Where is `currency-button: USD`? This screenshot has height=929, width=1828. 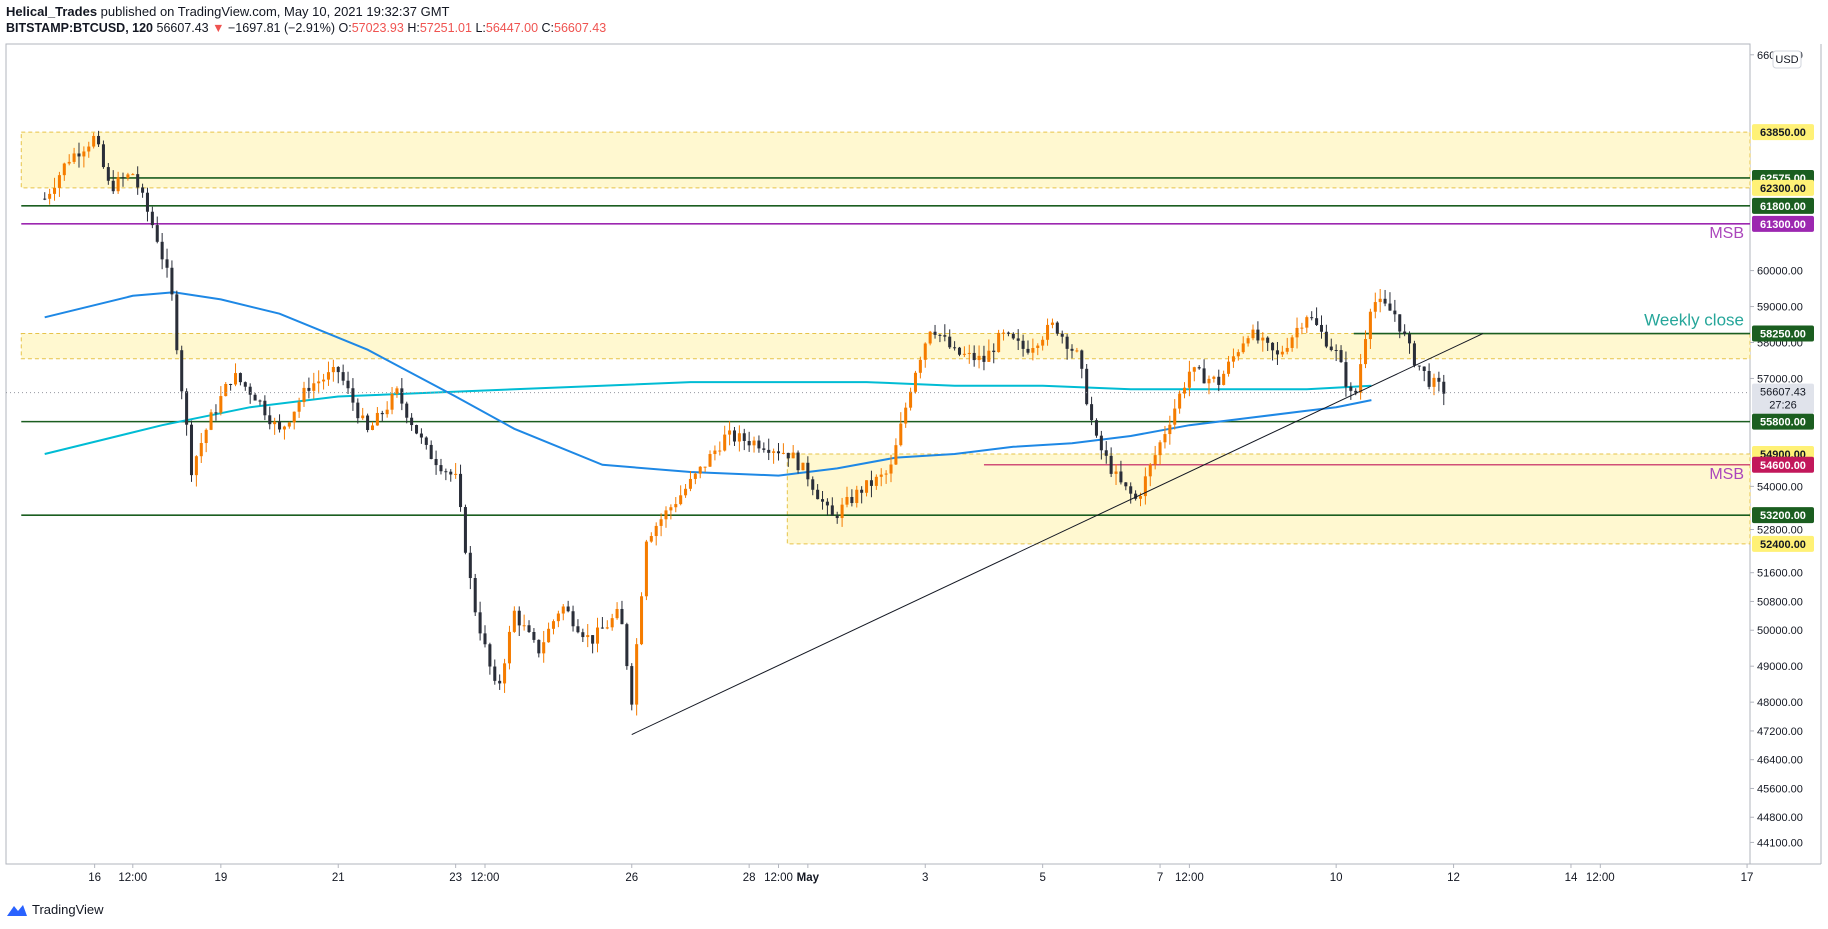 currency-button: USD is located at coordinates (1787, 59).